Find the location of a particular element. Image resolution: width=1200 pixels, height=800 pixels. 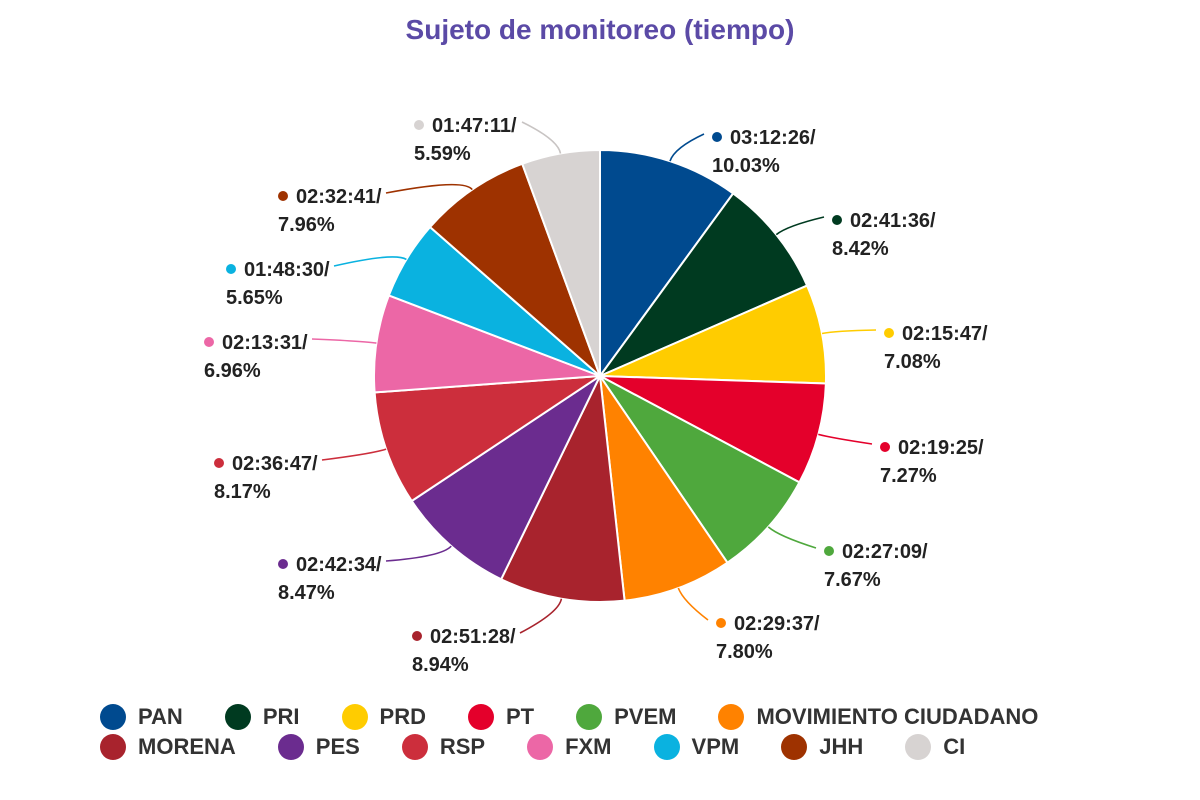

data-label-time: 01:48:30/ is located at coordinates (287, 270).